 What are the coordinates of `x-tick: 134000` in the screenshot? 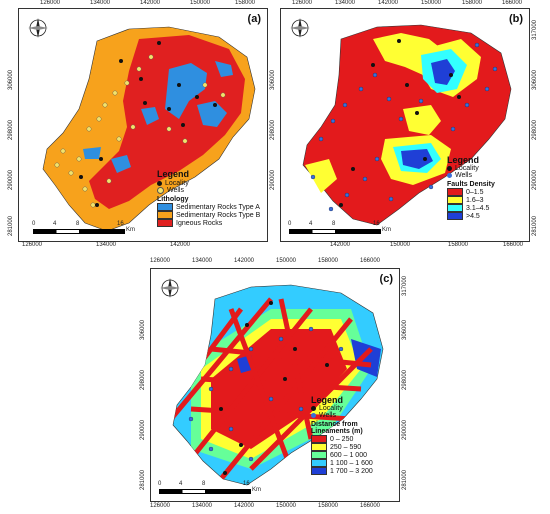 It's located at (202, 506).